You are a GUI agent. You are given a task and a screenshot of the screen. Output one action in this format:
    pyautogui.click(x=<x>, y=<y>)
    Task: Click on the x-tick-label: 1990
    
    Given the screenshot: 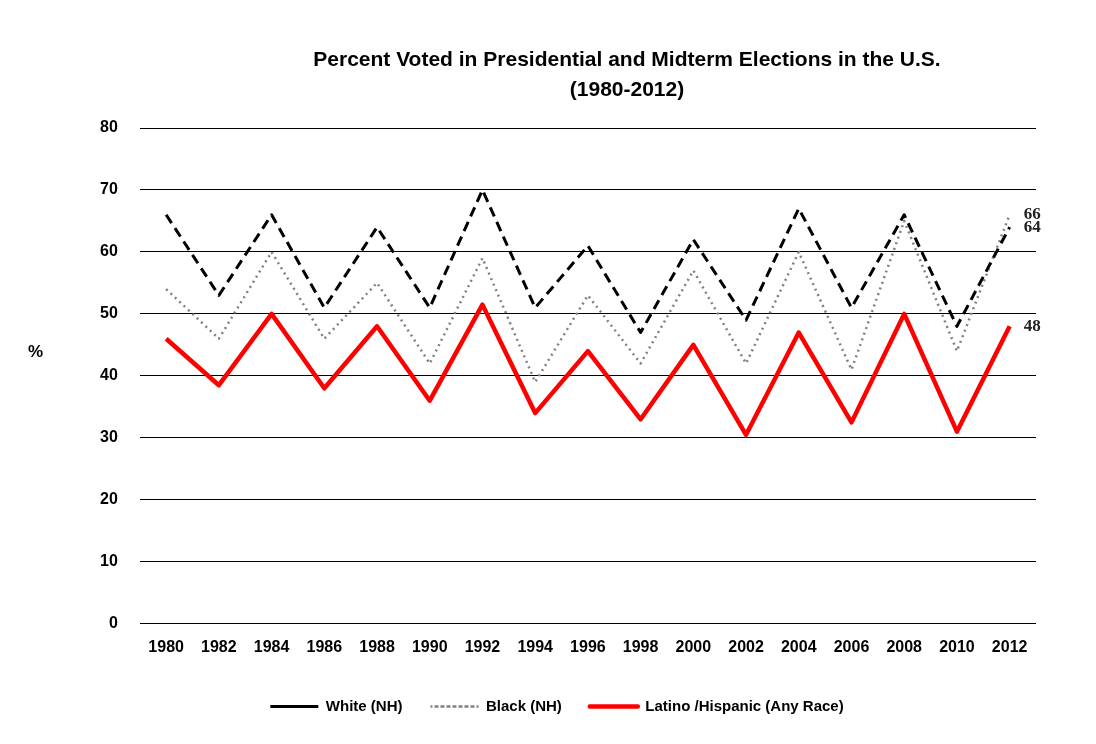 What is the action you would take?
    pyautogui.click(x=429, y=646)
    